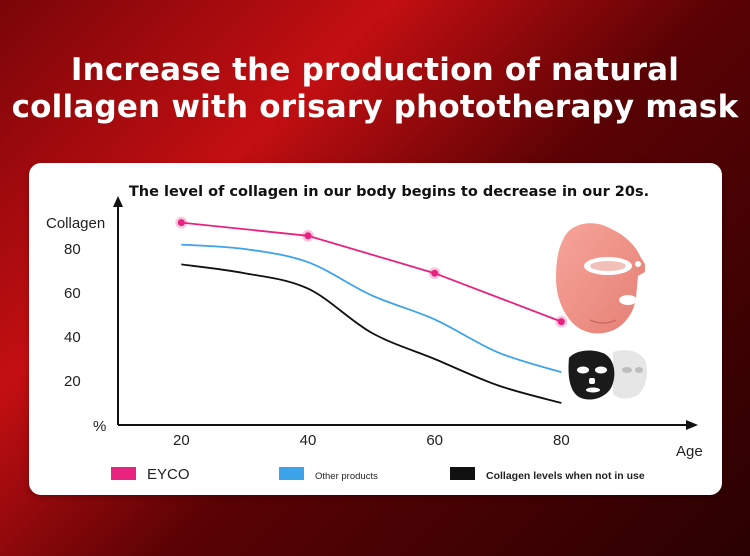 The width and height of the screenshot is (750, 556). Describe the element at coordinates (375, 70) in the screenshot. I see `title-line-1: Increase the production of natural` at that location.